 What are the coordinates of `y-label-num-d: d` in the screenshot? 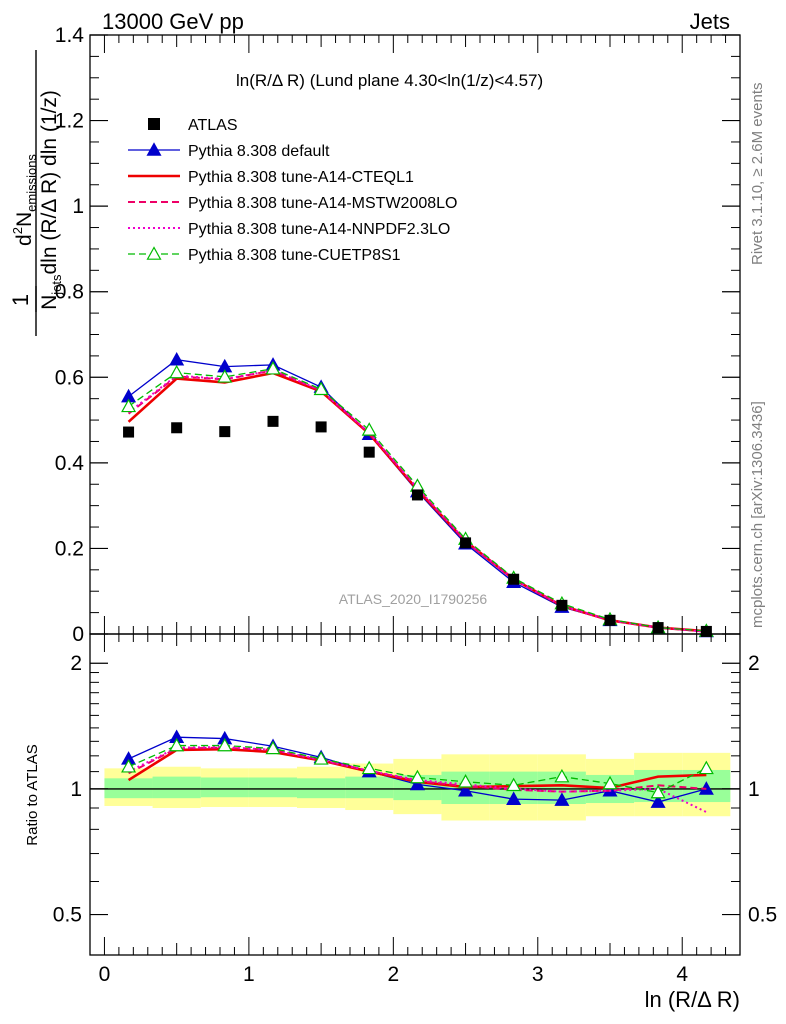 It's located at (24, 240).